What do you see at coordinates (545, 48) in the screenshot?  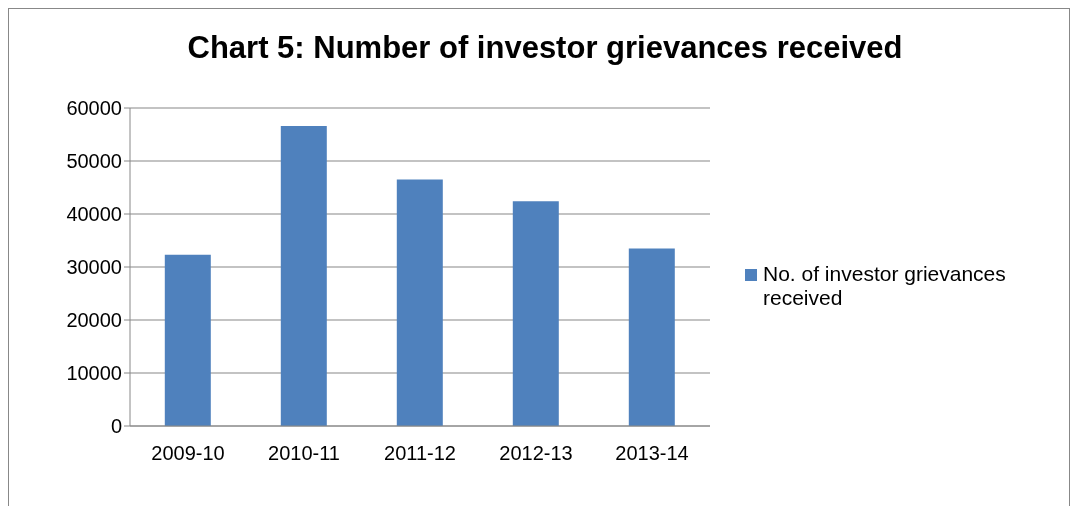 I see `chart-title: Chart 5: Number of investor grievances received` at bounding box center [545, 48].